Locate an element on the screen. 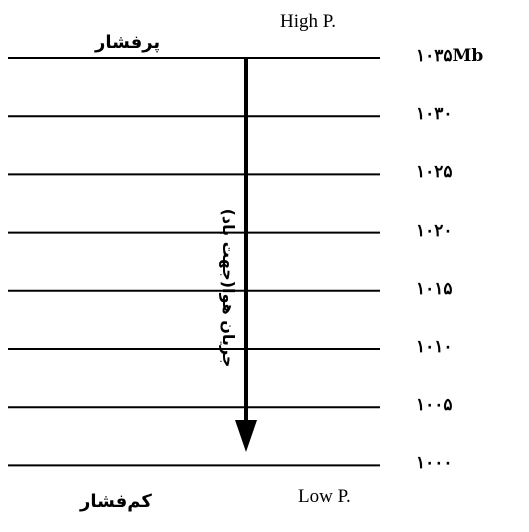  pressure-value-label: ۱۰۰۰ is located at coordinates (434, 463).